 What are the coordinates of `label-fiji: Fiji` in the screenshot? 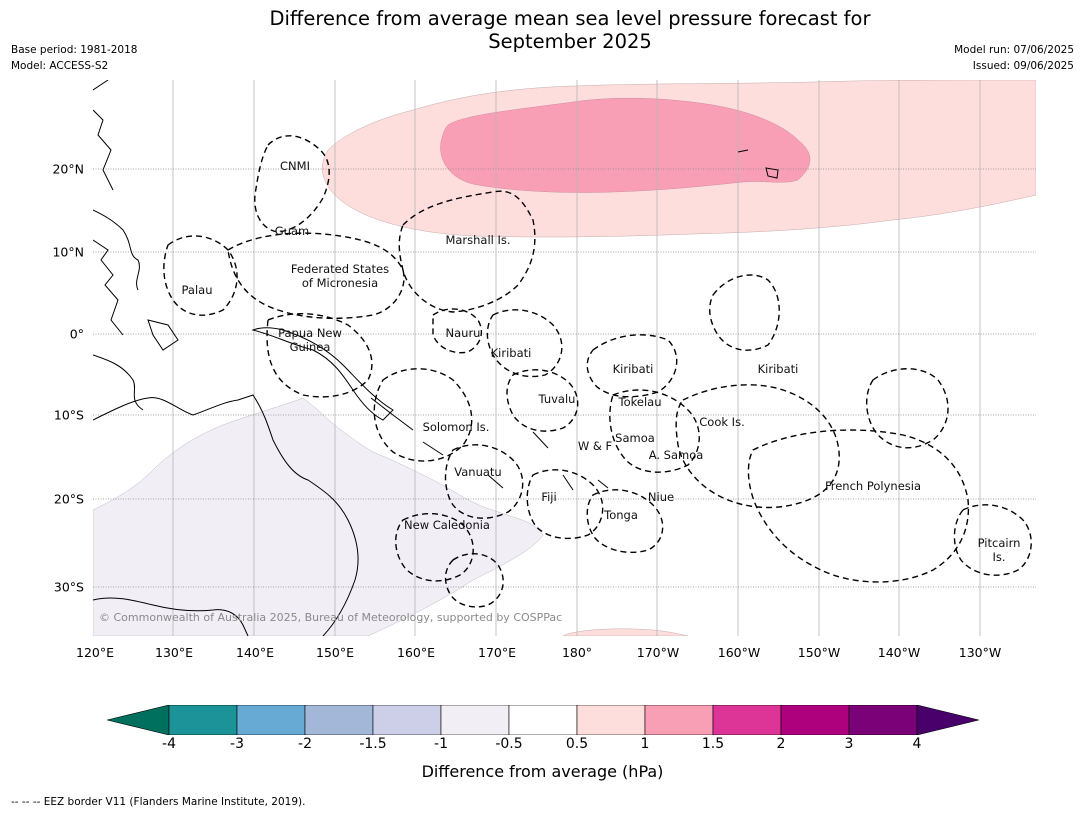 It's located at (549, 497).